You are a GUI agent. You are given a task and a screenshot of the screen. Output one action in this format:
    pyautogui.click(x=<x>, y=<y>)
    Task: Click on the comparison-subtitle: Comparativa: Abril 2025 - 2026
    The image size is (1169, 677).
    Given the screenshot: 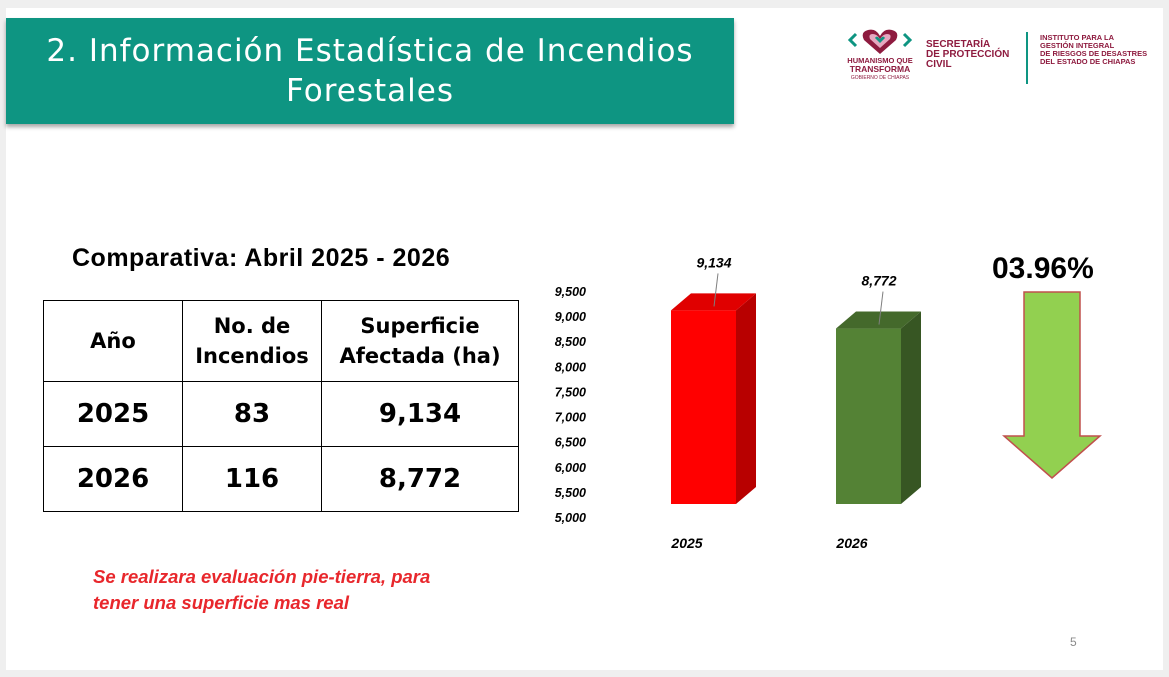 What is the action you would take?
    pyautogui.click(x=261, y=258)
    